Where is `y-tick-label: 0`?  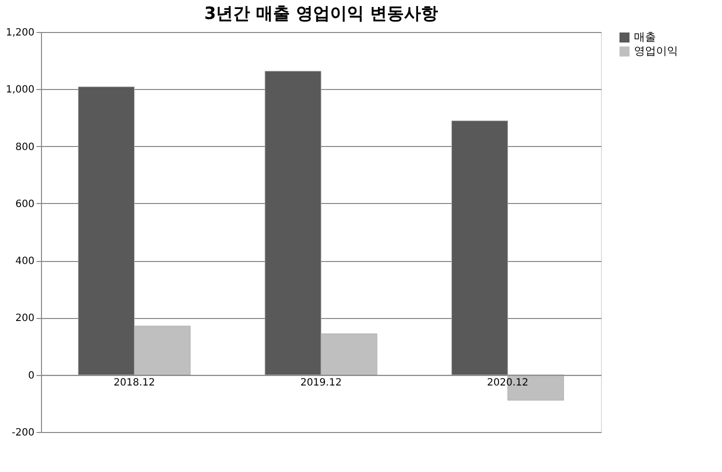
y-tick-label: 0 is located at coordinates (31, 376).